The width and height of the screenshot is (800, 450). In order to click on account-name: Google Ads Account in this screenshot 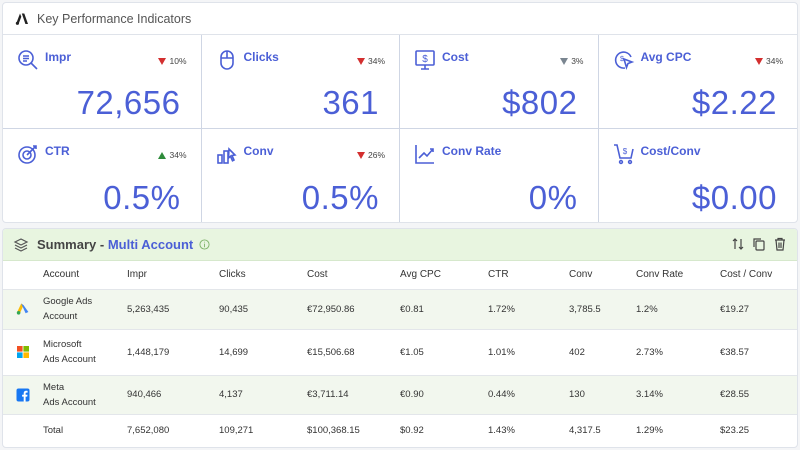, I will do `click(85, 309)`.